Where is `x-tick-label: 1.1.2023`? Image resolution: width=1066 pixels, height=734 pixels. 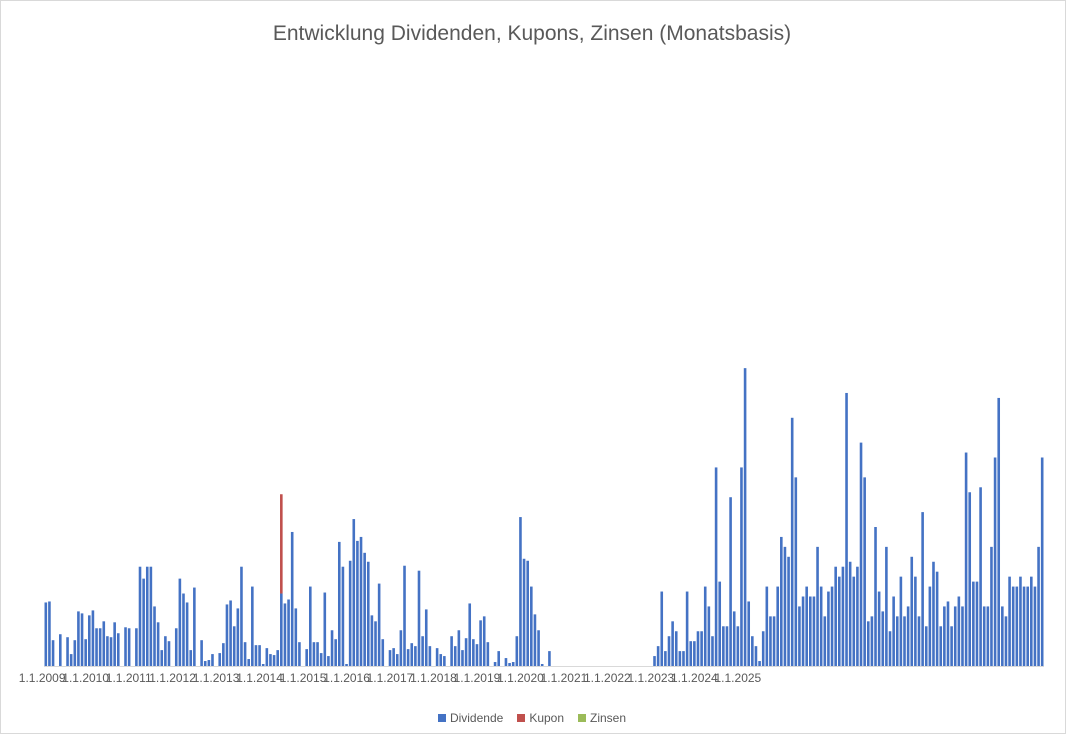 x-tick-label: 1.1.2023 is located at coordinates (651, 678).